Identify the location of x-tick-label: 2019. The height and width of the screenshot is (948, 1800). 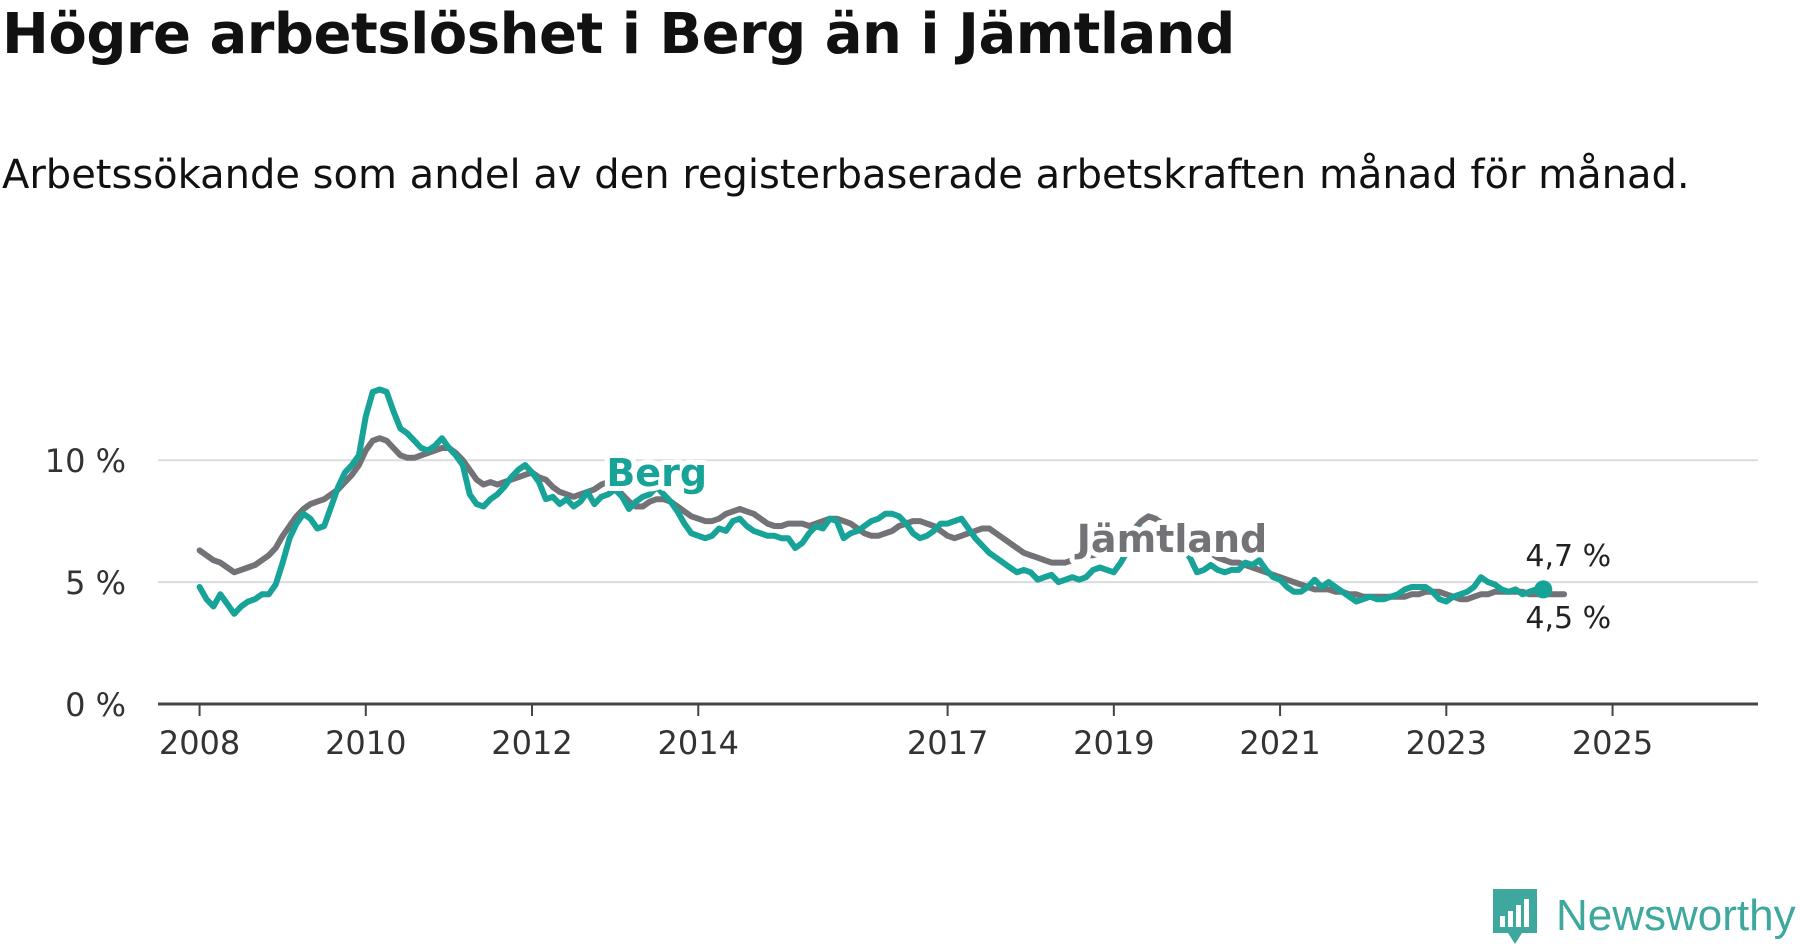
(1113, 743).